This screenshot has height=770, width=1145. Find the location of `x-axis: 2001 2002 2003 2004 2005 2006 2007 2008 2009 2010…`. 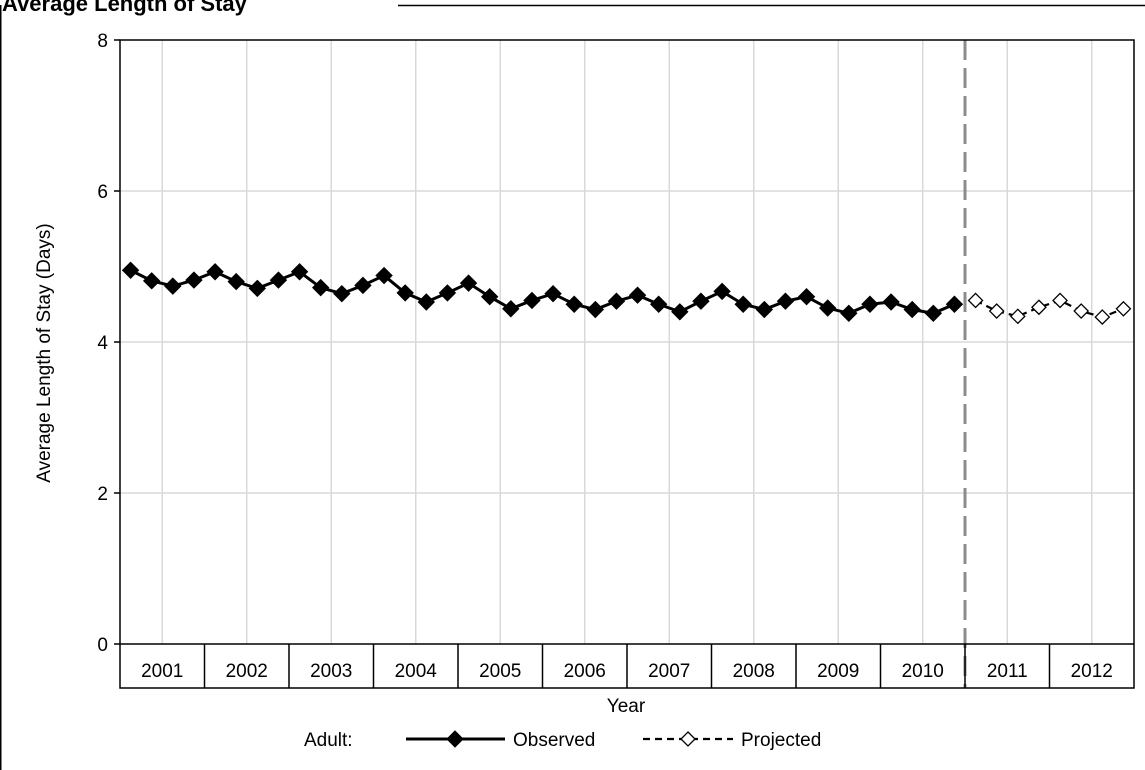

x-axis: 2001 2002 2003 2004 2005 2006 2007 2008 2009 2010… is located at coordinates (627, 666).